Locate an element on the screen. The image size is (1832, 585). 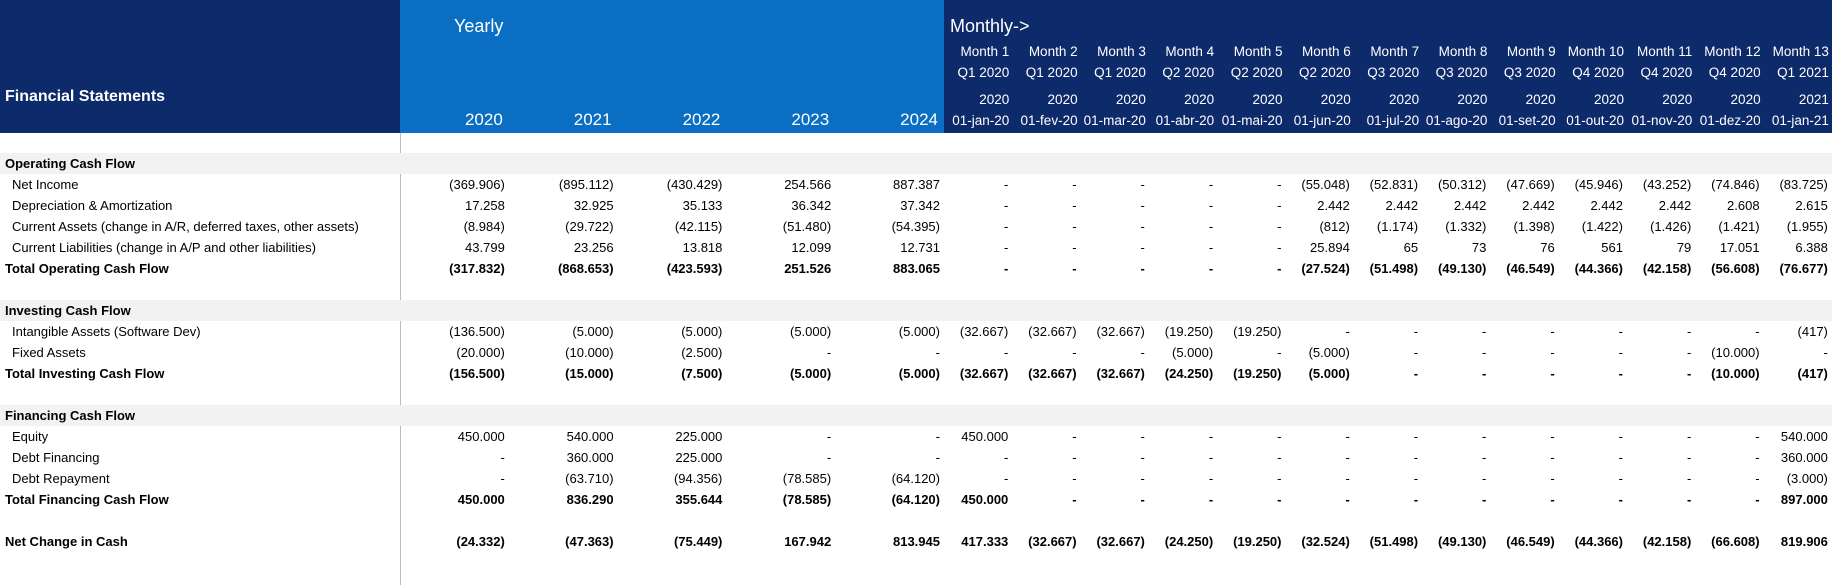
month-date: 01-out-20 is located at coordinates (1595, 120).